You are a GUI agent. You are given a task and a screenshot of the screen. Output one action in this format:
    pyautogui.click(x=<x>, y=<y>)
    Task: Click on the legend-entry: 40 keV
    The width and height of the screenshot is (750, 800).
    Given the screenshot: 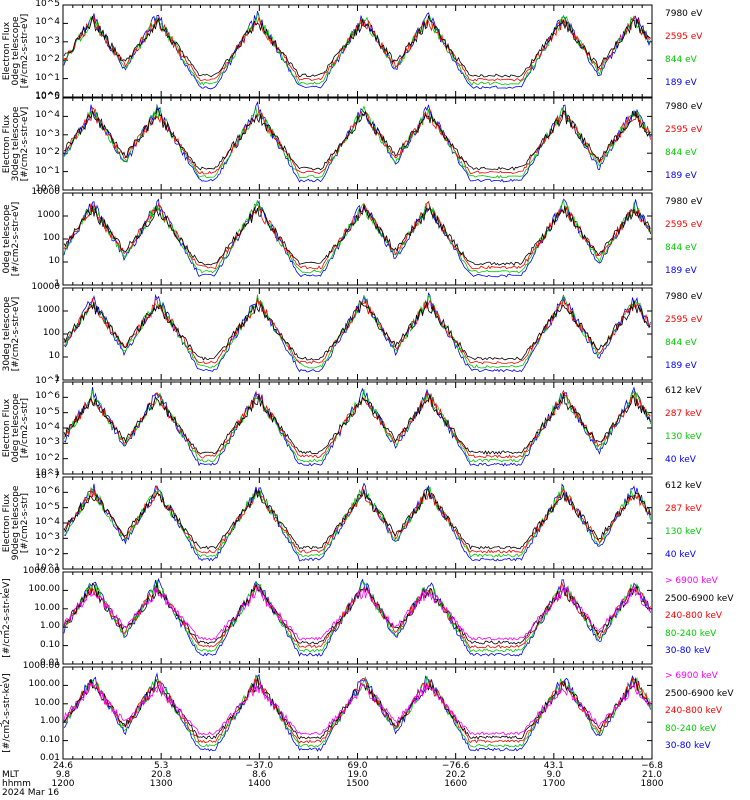 What is the action you would take?
    pyautogui.click(x=680, y=555)
    